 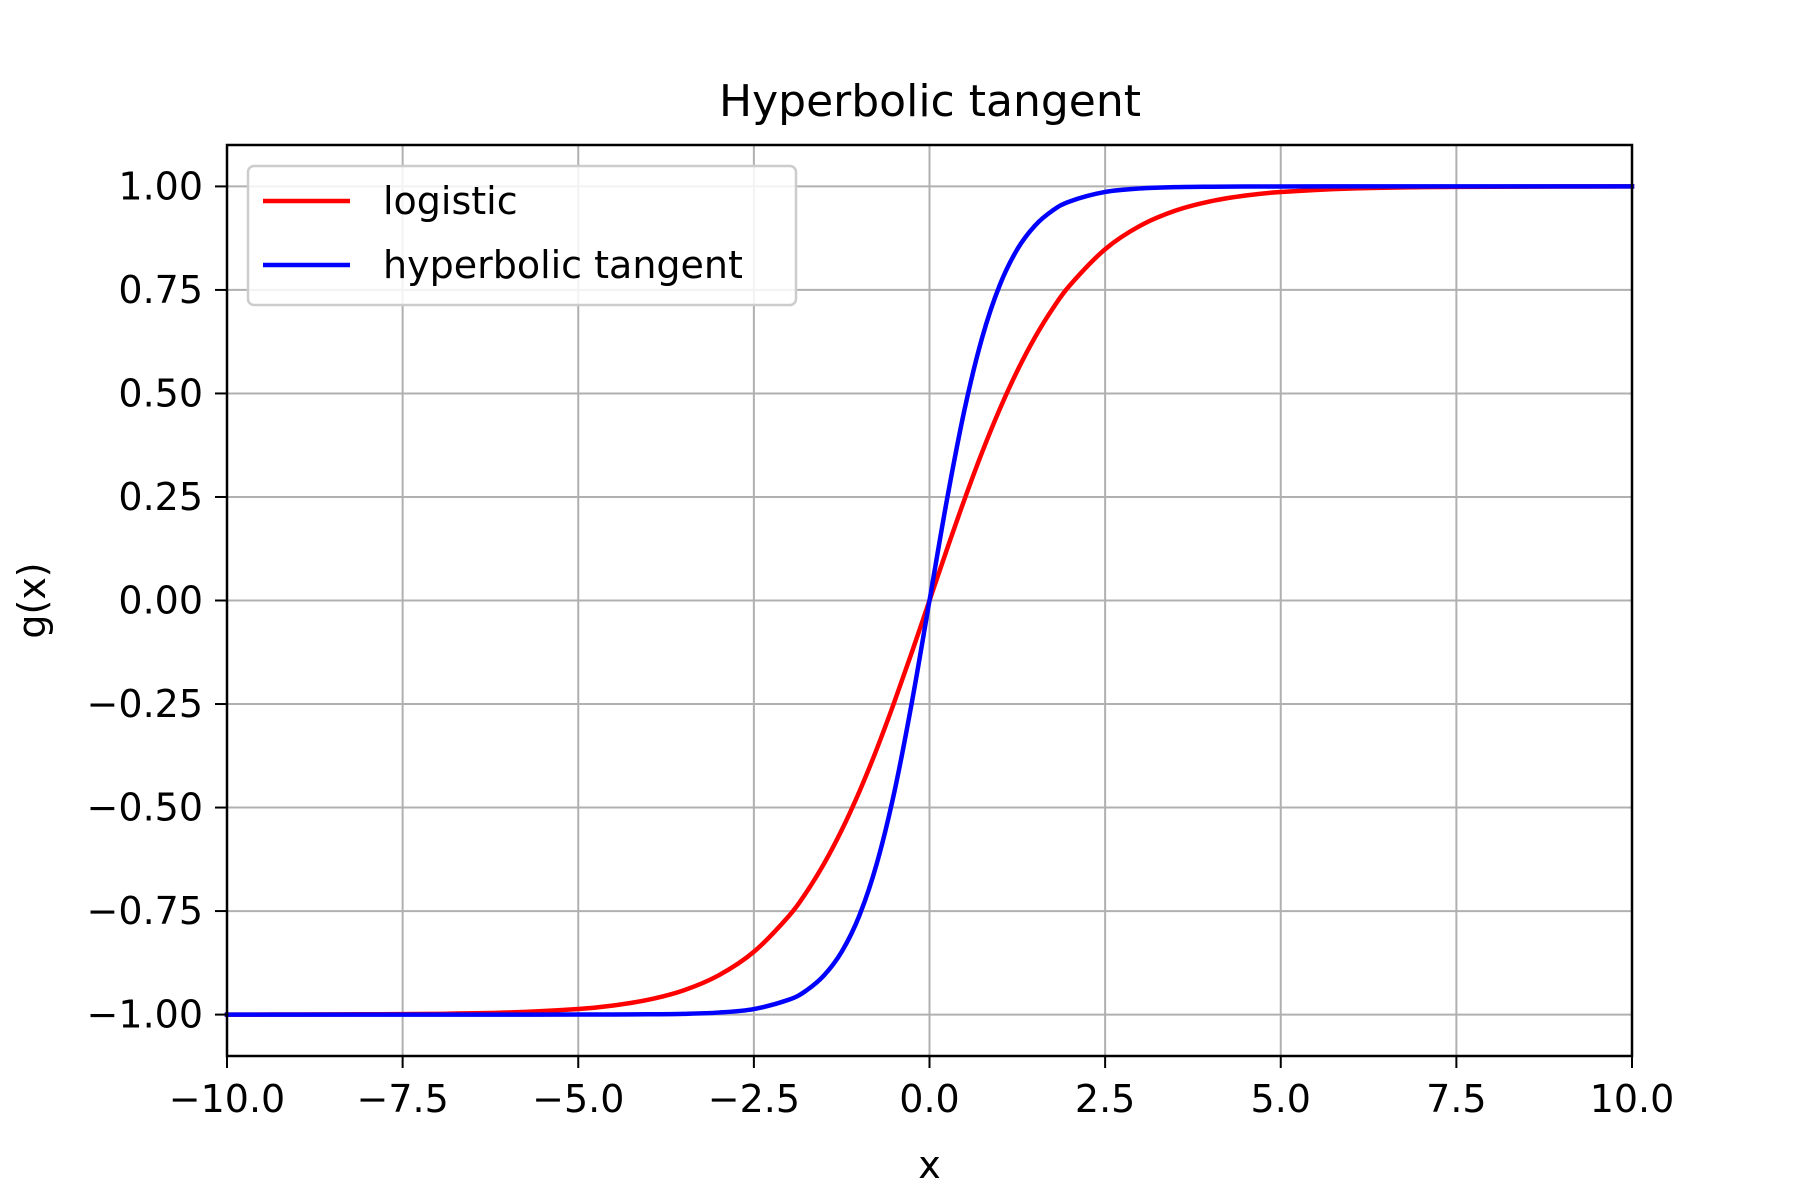 What do you see at coordinates (578, 1099) in the screenshot?
I see `x-tick-label: −5.0` at bounding box center [578, 1099].